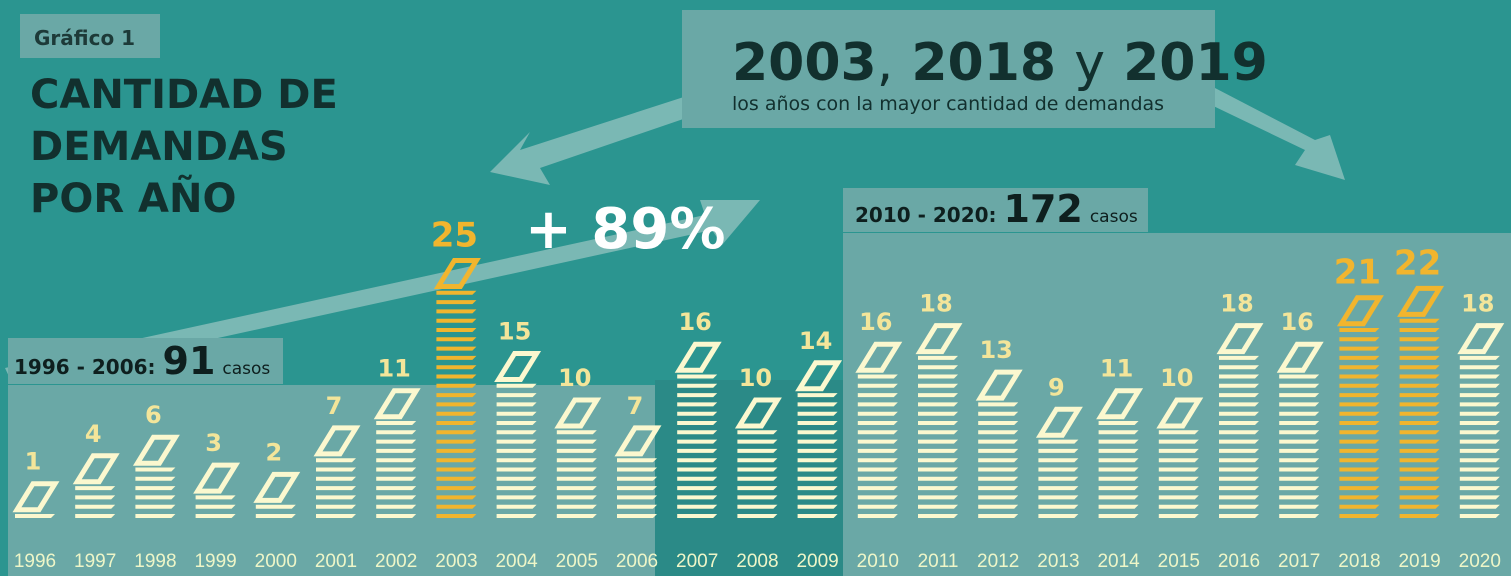 The image size is (1511, 576). Describe the element at coordinates (1236, 304) in the screenshot. I see `value-label: 18` at that location.